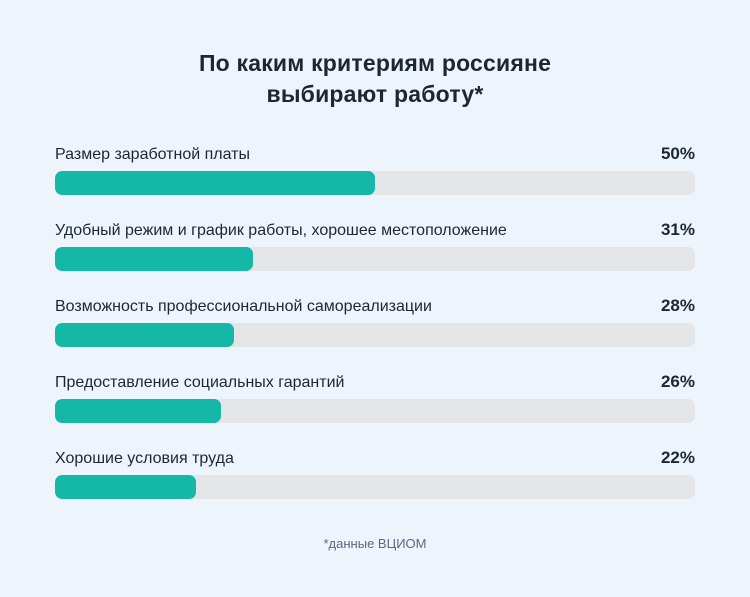  What do you see at coordinates (375, 473) in the screenshot?
I see `bar-row: Хорошие условия труда 22%` at bounding box center [375, 473].